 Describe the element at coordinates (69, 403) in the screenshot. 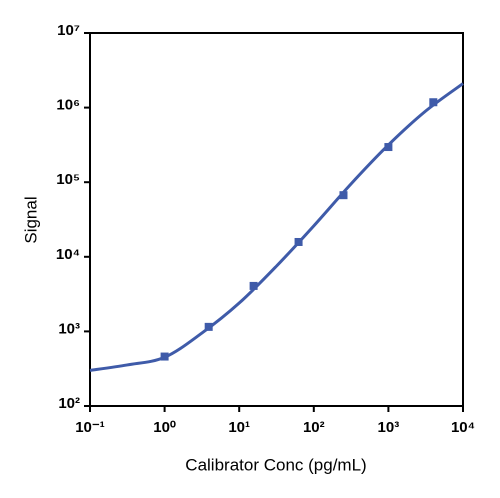

I see `y-tick-label: 10²` at that location.